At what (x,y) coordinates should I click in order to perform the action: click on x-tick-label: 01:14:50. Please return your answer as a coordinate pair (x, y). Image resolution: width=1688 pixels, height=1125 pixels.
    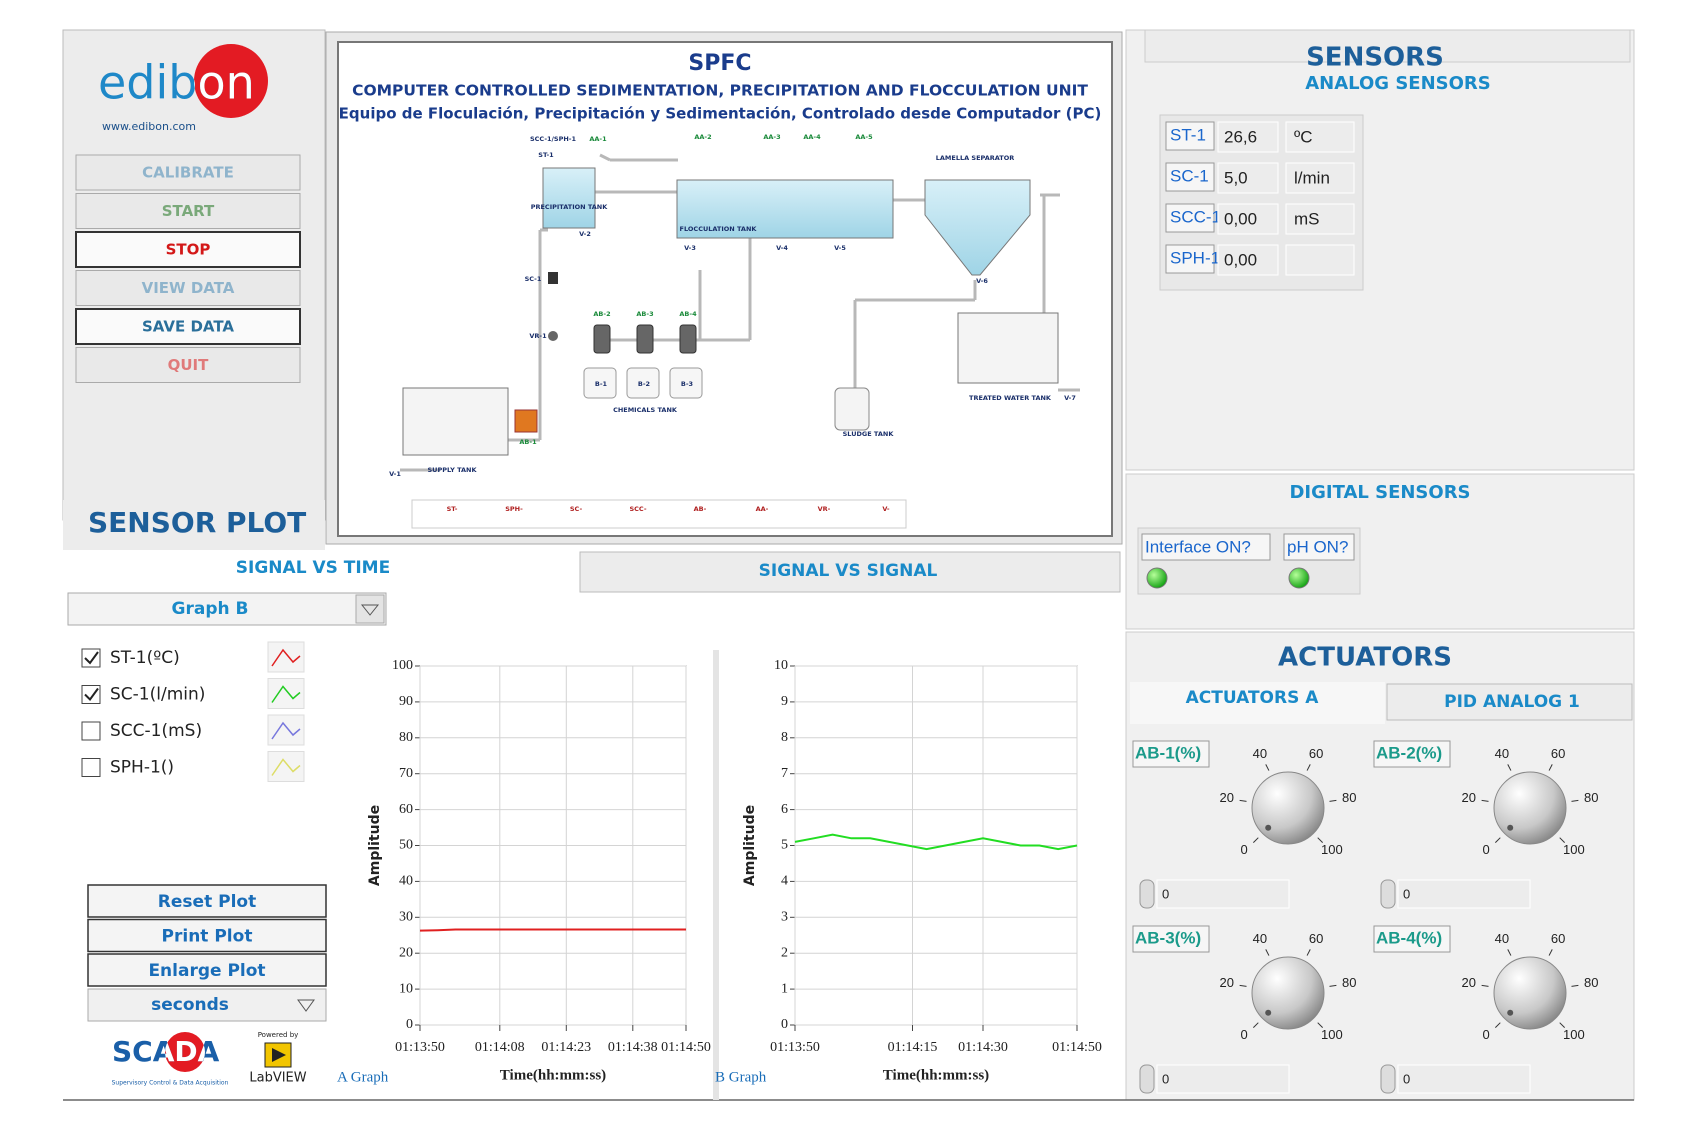
    Looking at the image, I should click on (1077, 1047).